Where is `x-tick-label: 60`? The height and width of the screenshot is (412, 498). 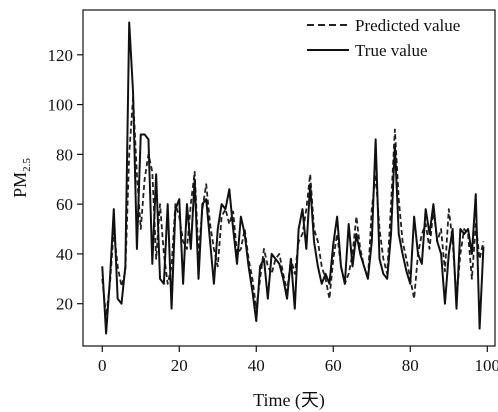
x-tick-label: 60 is located at coordinates (333, 365).